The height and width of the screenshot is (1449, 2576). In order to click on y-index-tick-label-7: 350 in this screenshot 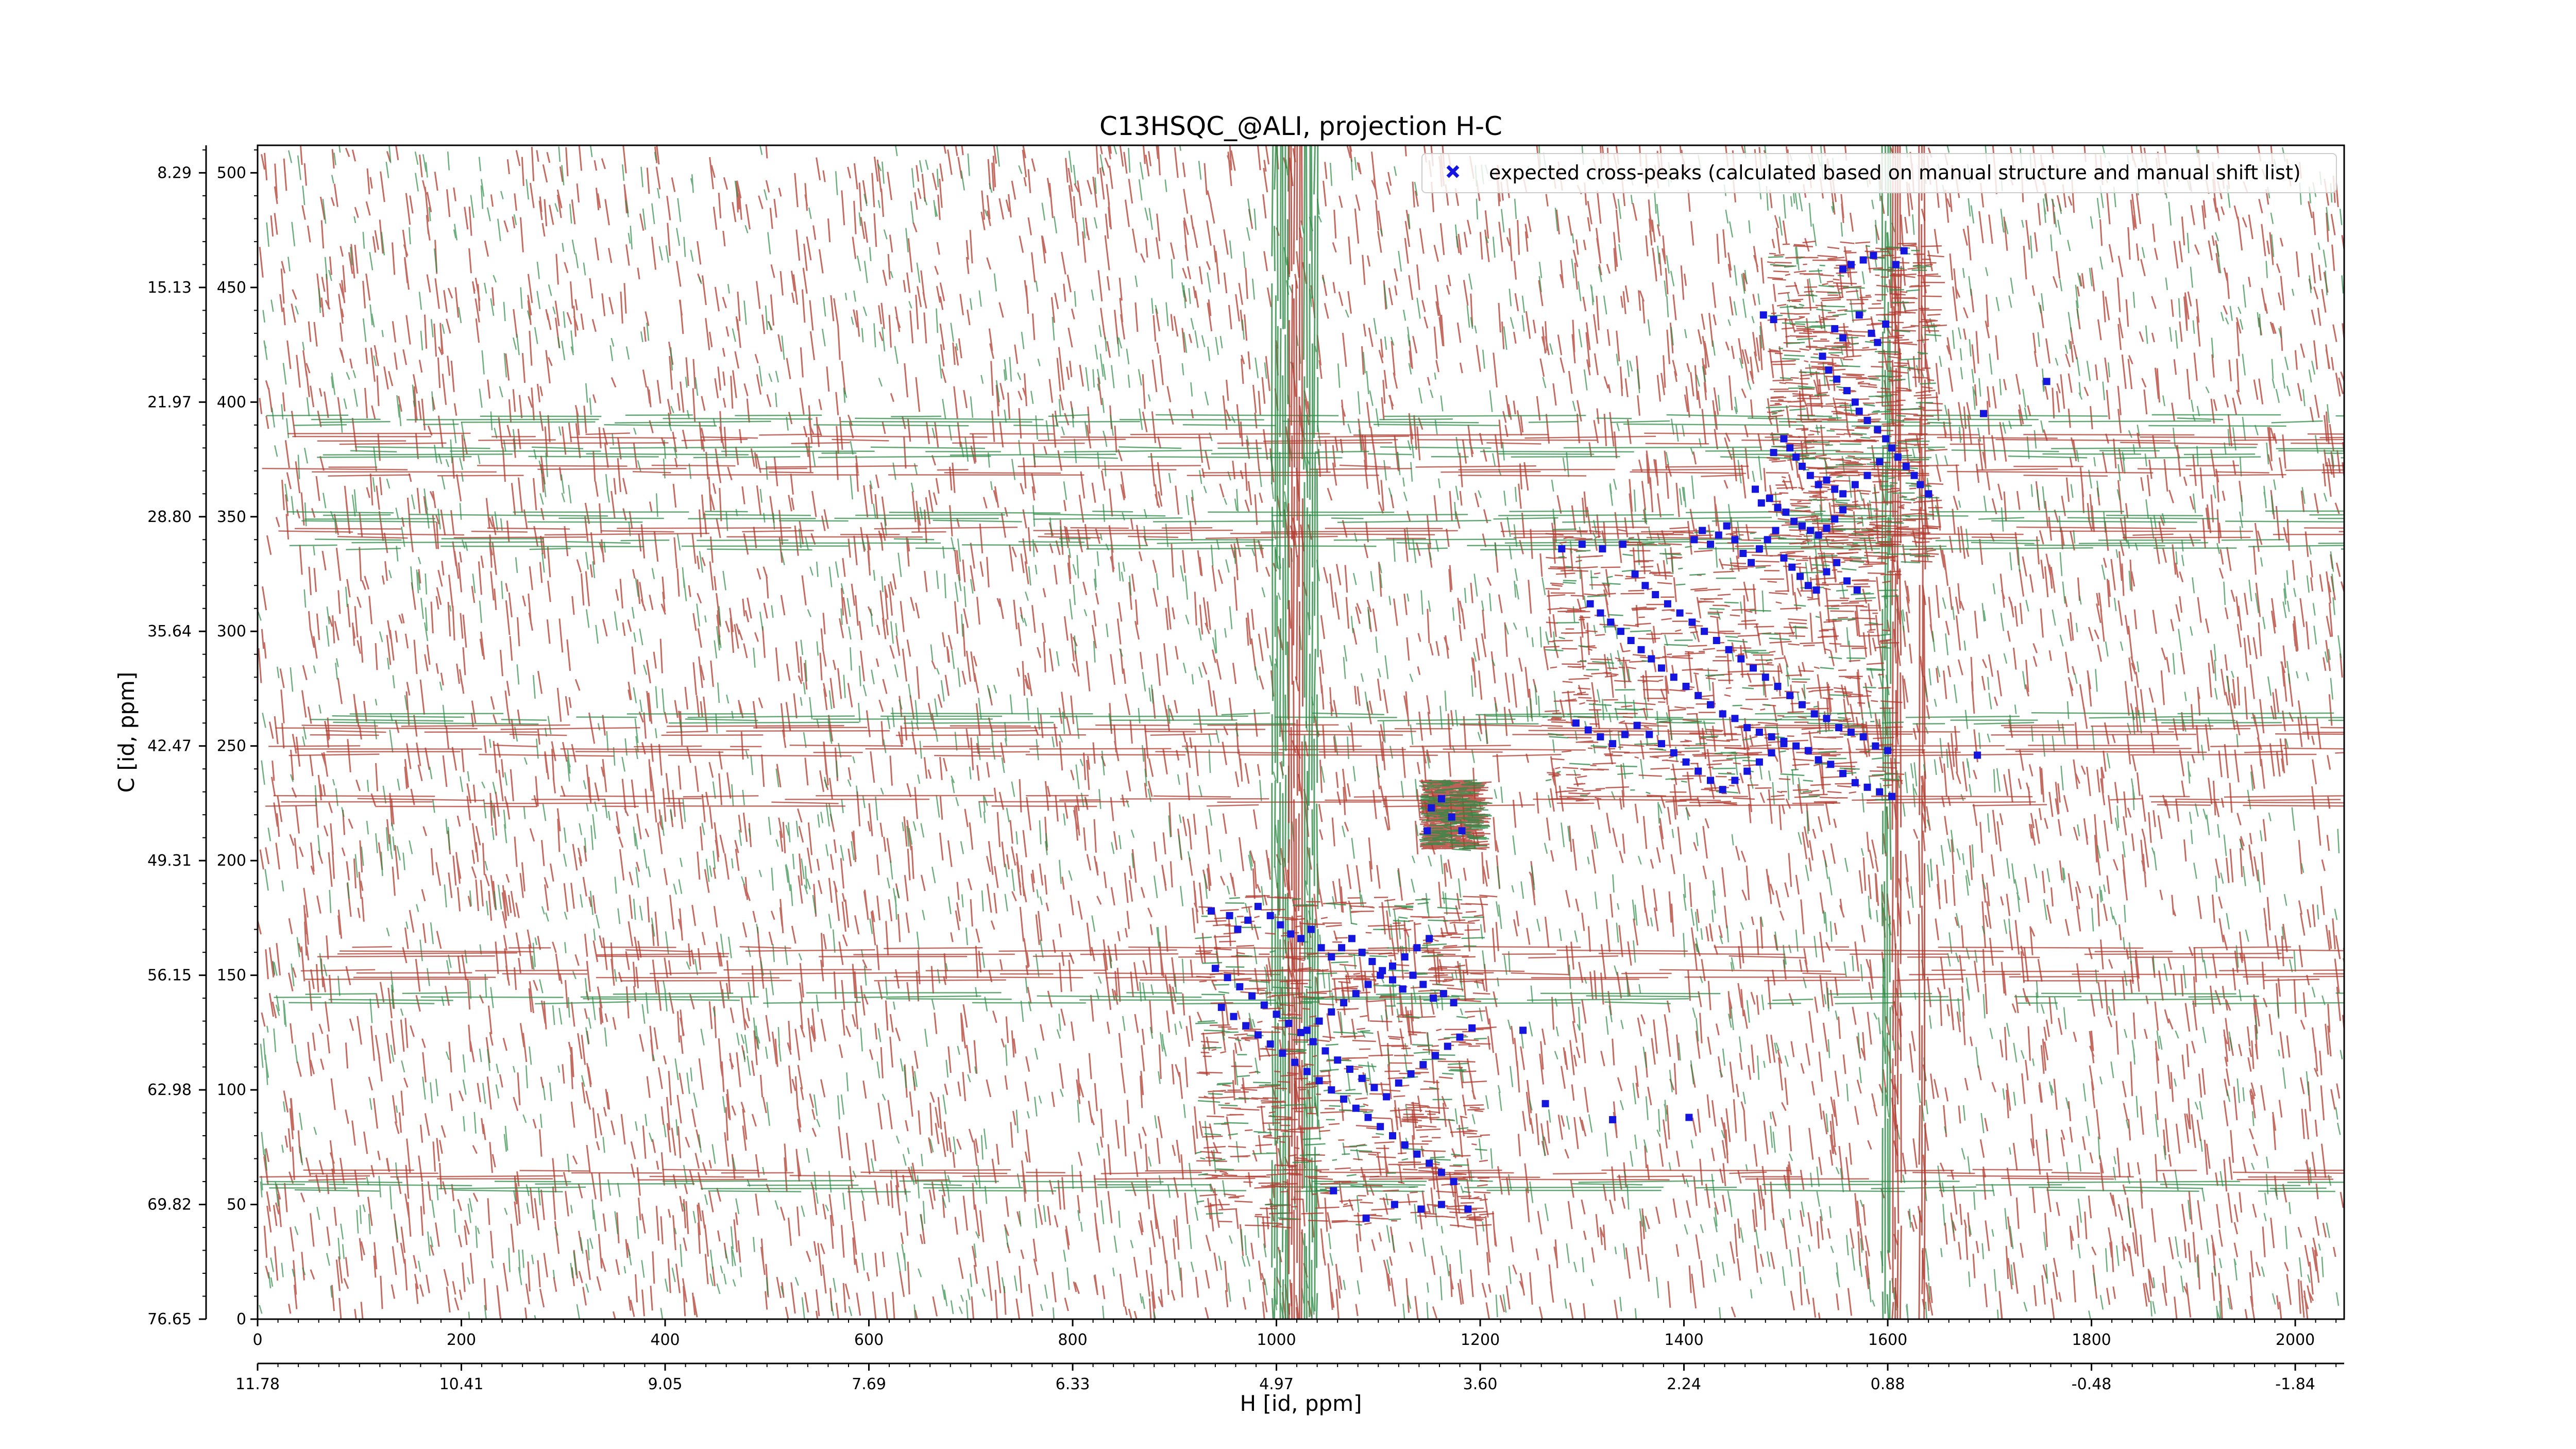, I will do `click(231, 517)`.